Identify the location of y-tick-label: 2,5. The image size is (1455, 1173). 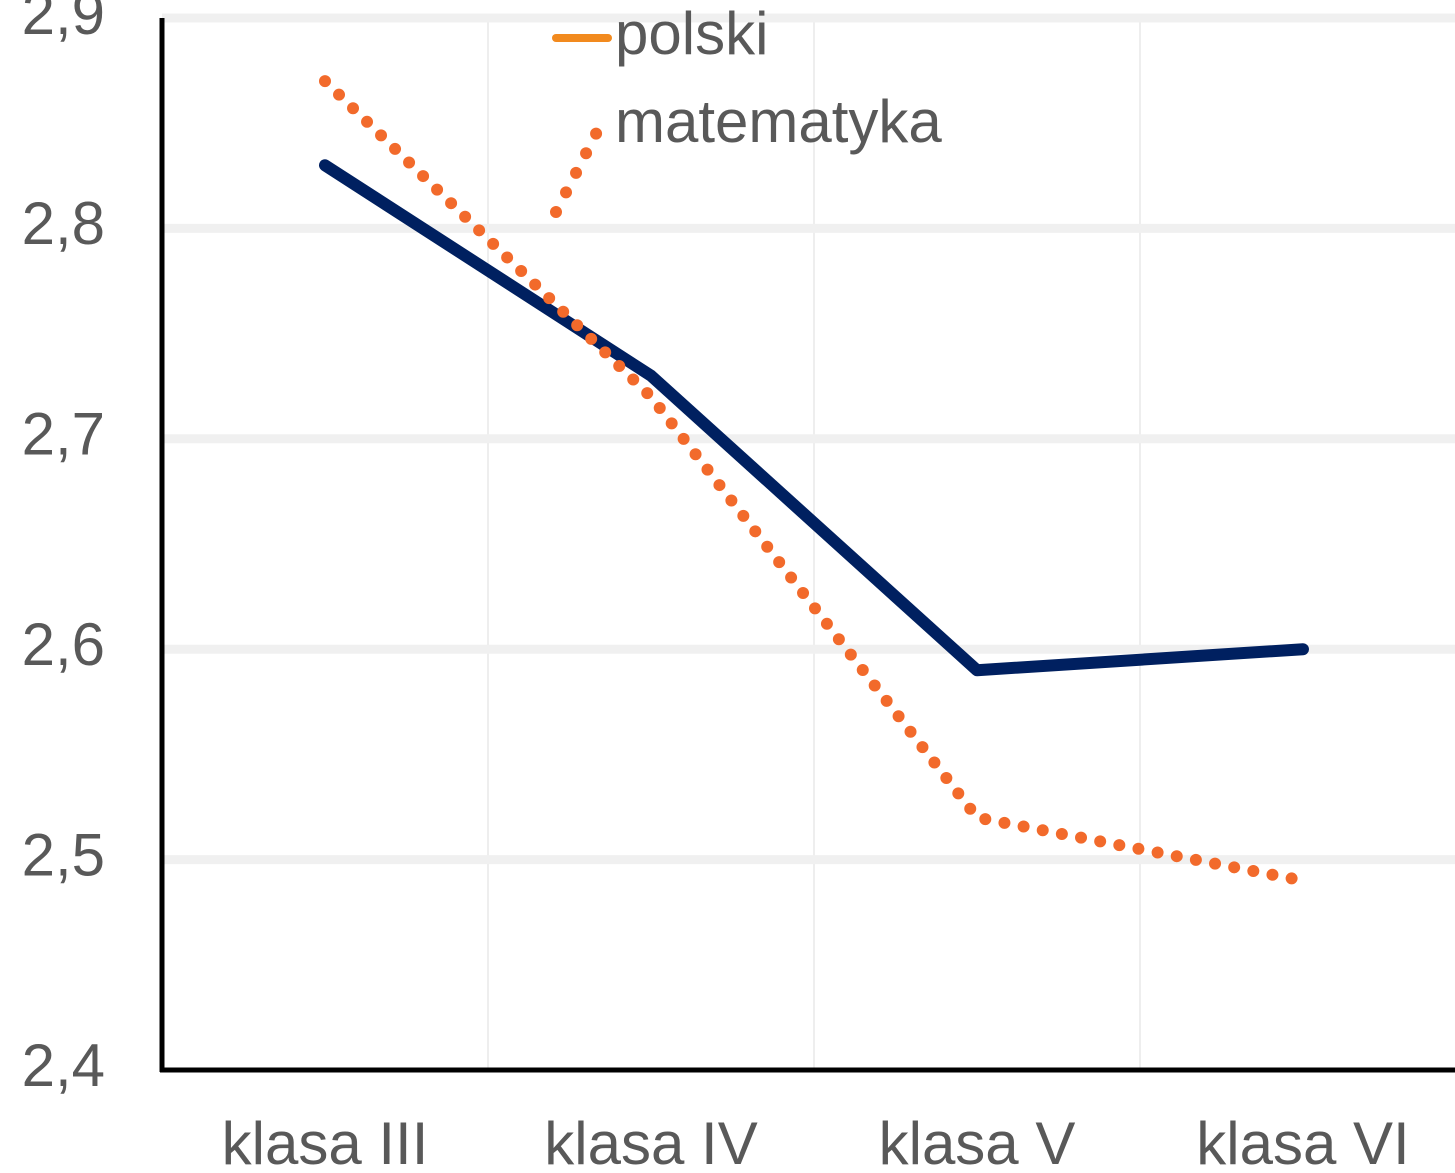
(63, 854).